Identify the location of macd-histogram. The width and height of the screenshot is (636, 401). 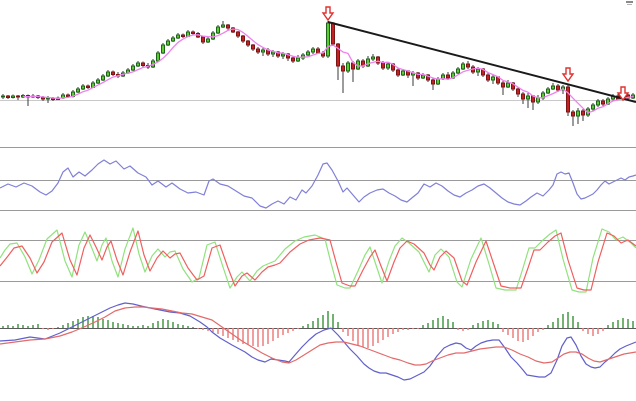
(318, 329).